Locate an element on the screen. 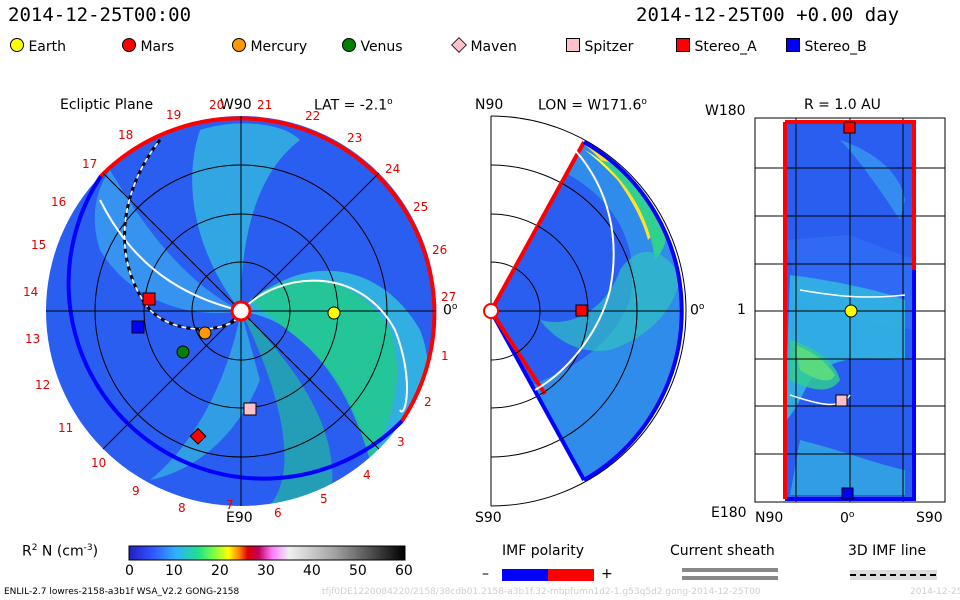  earth-body-icon is located at coordinates (334, 313).